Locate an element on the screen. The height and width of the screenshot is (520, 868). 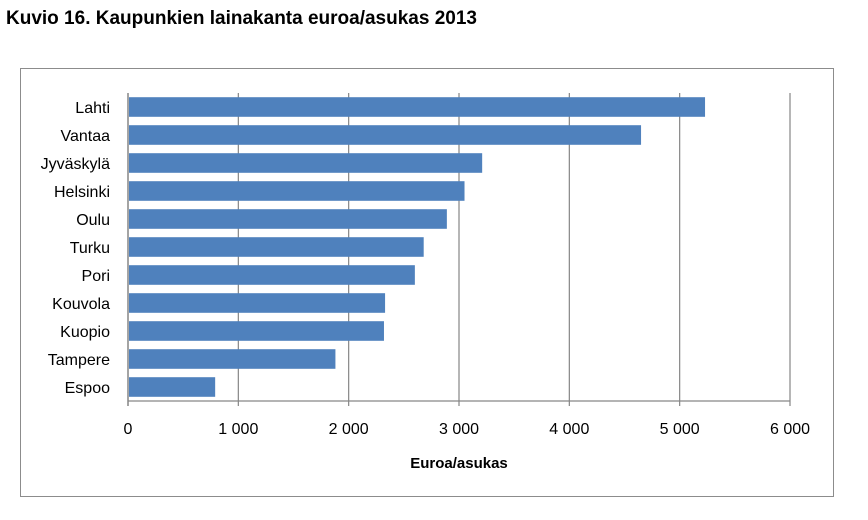
bar-pori is located at coordinates (272, 275).